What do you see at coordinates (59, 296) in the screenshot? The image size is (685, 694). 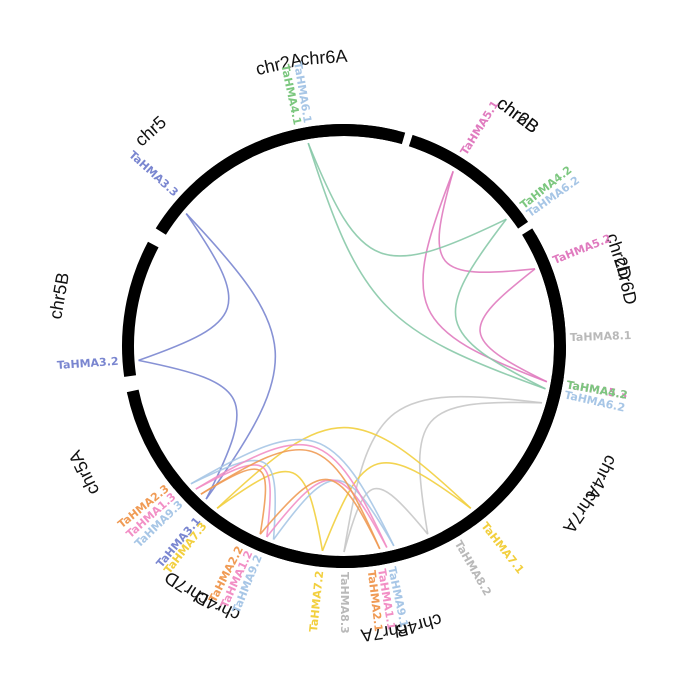 I see `chromosome-label-chr5b-7: chr5B` at bounding box center [59, 296].